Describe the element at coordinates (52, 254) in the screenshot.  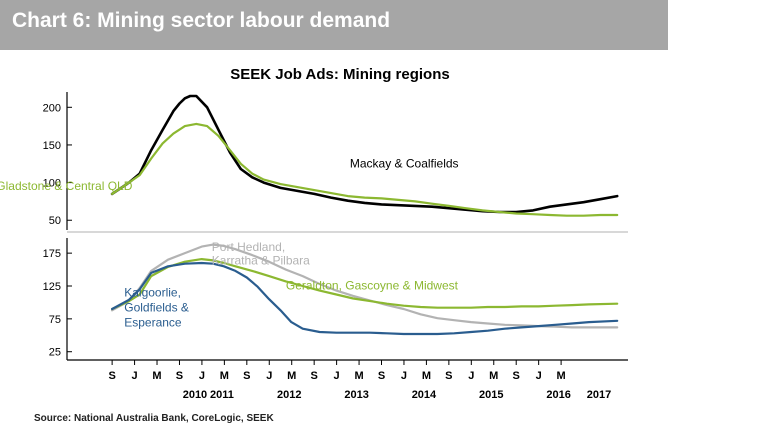
I see `y-tick-label-bottom: 175` at that location.